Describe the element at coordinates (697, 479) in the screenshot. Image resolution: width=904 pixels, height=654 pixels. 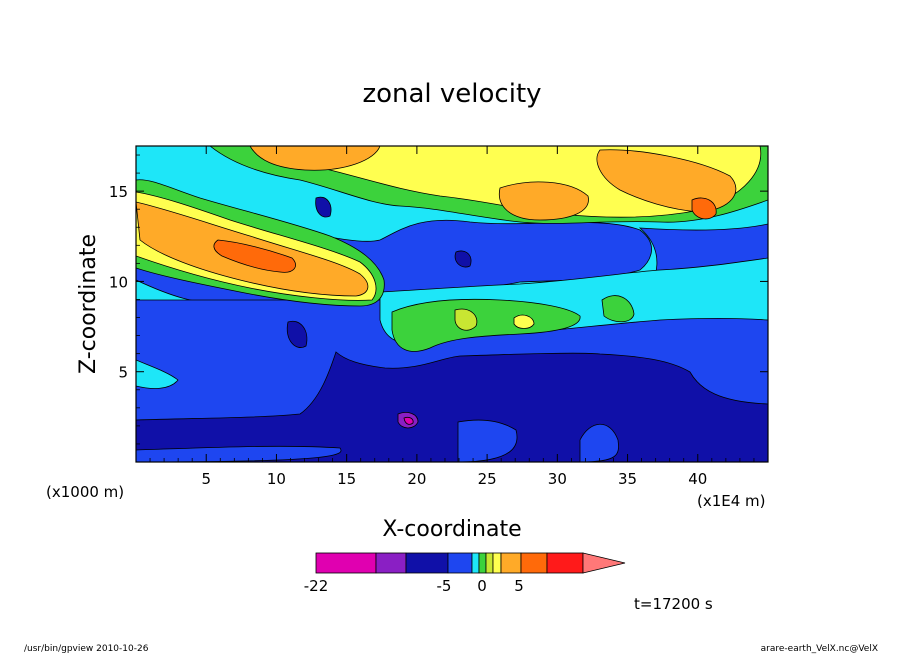
I see `x-tick-label: 40` at that location.